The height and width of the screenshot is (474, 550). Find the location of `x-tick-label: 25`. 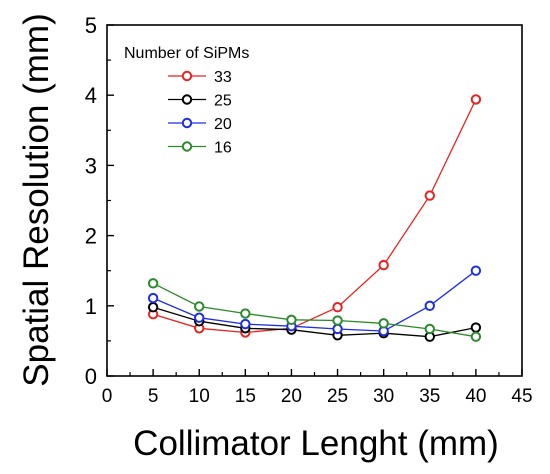

x-tick-label: 25 is located at coordinates (337, 396).